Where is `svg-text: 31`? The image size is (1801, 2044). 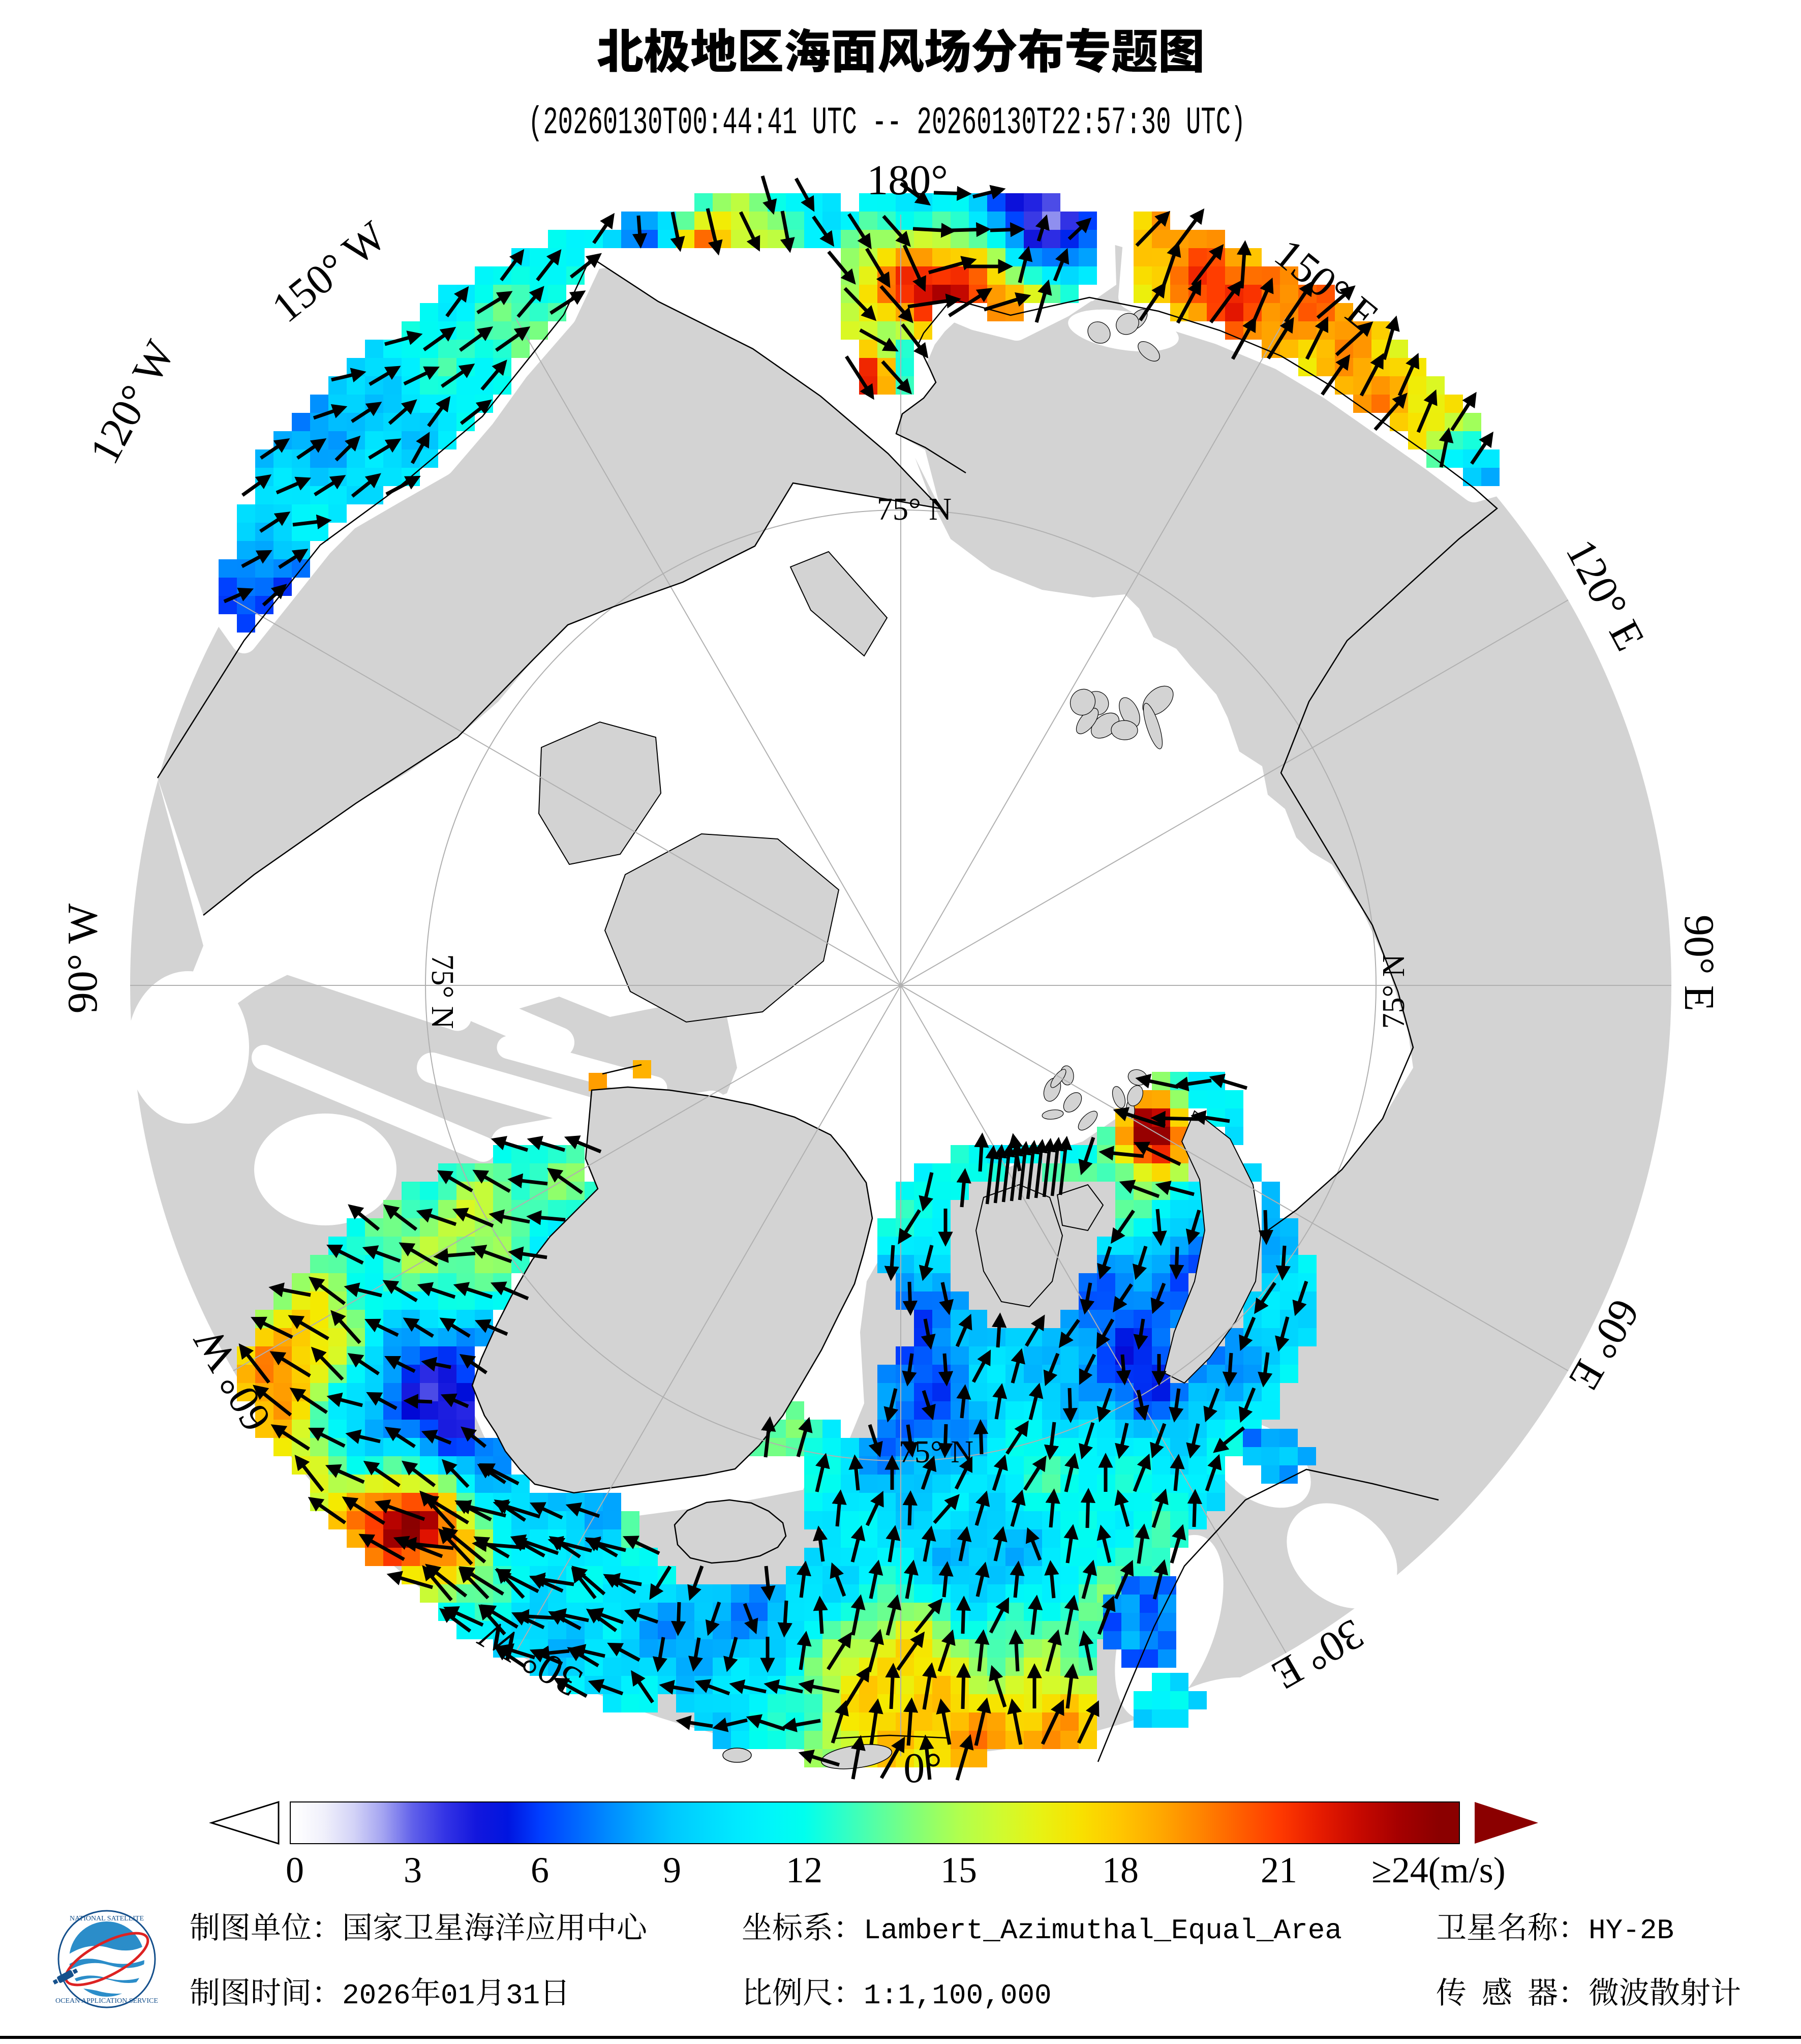 svg-text: 31 is located at coordinates (523, 1995).